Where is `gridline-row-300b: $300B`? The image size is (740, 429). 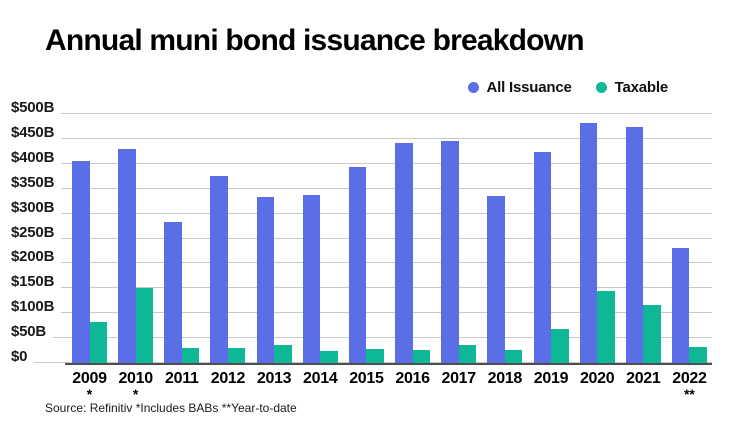 gridline-row-300b: $300B is located at coordinates (361, 206).